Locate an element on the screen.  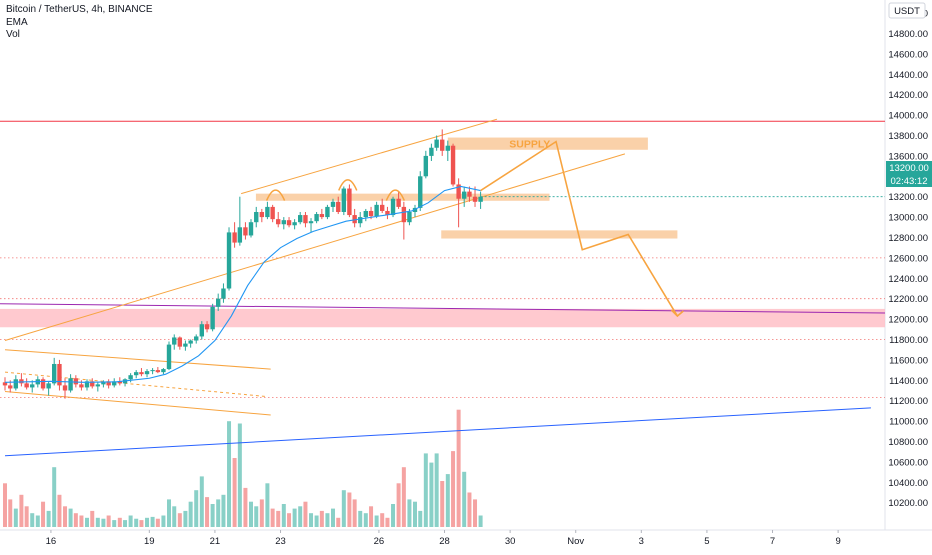
channel-top-line is located at coordinates (369, 156).